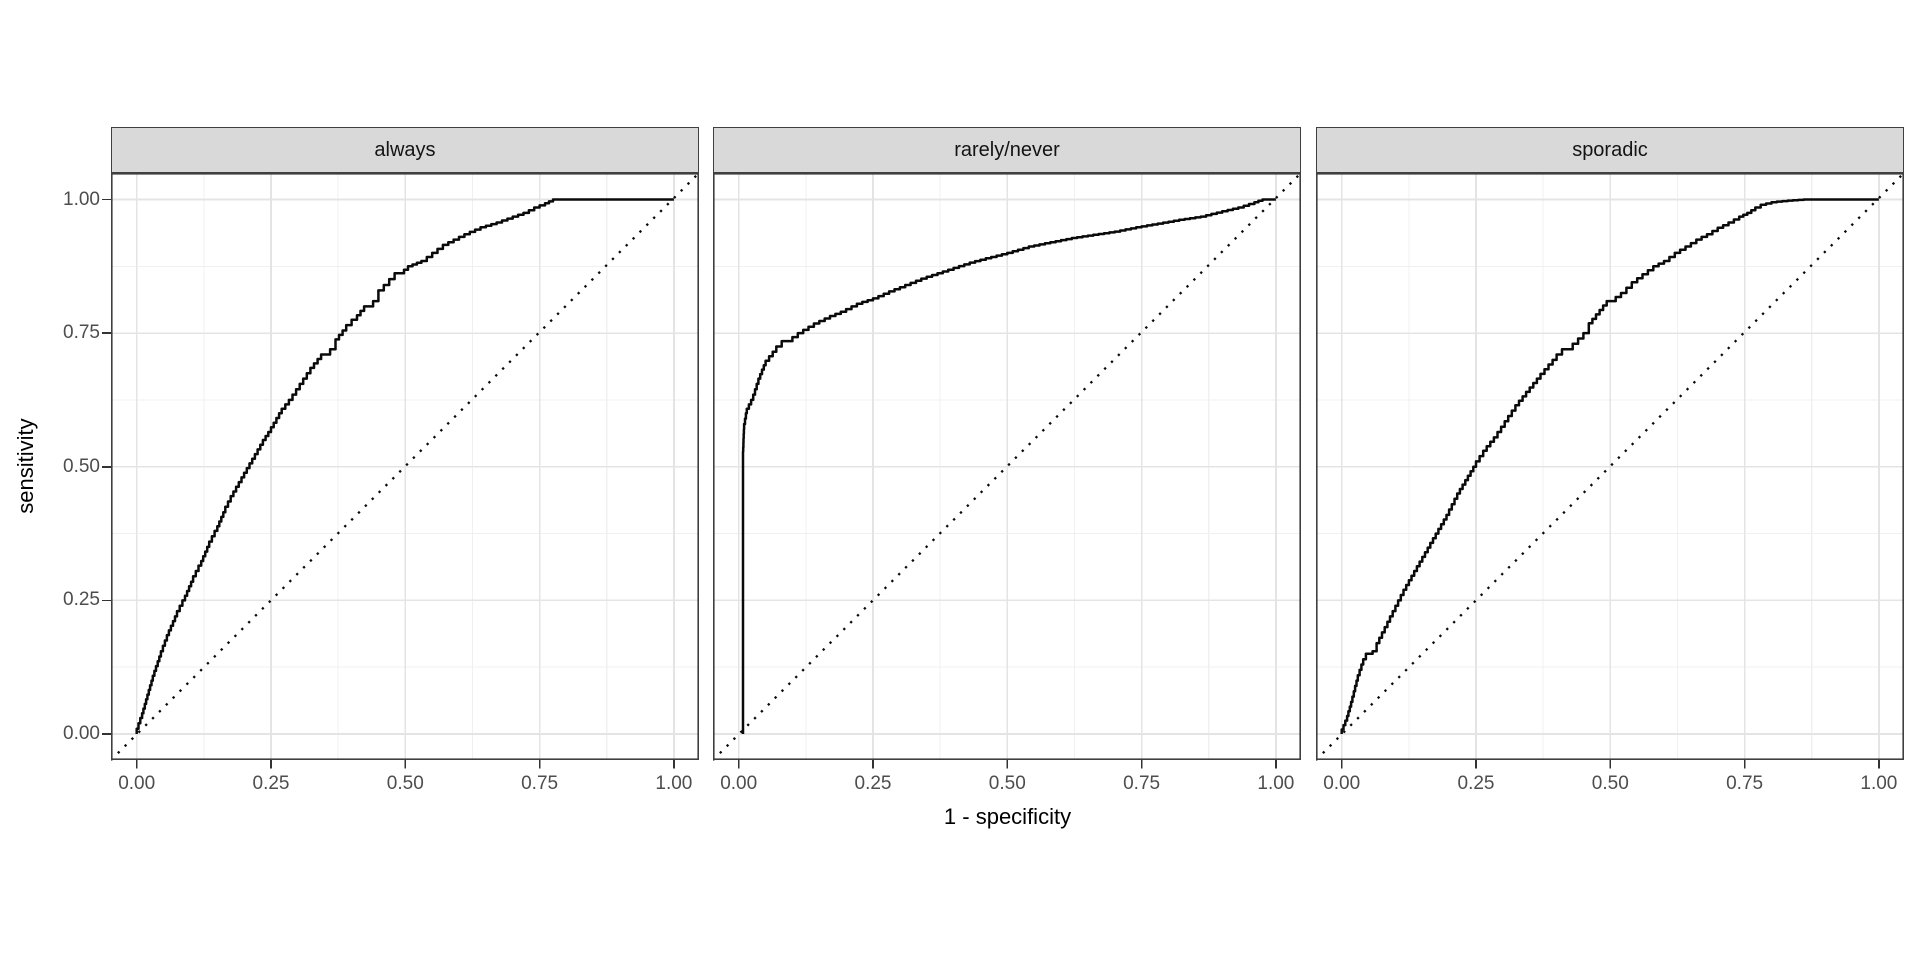 This screenshot has width=1920, height=960. Describe the element at coordinates (1007, 816) in the screenshot. I see `x-axis-title: 1 - specificity` at that location.